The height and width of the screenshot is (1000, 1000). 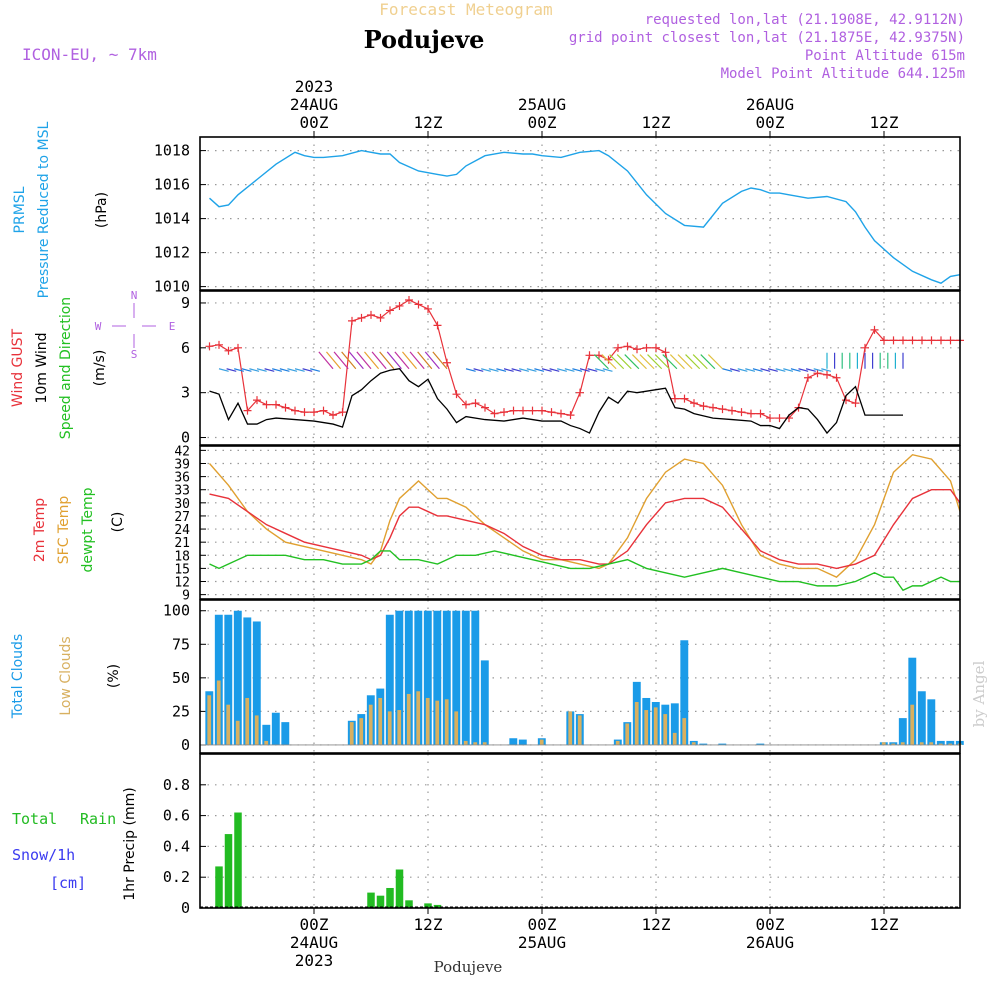 I want to click on temp-tick-label: 36, so click(x=182, y=478).